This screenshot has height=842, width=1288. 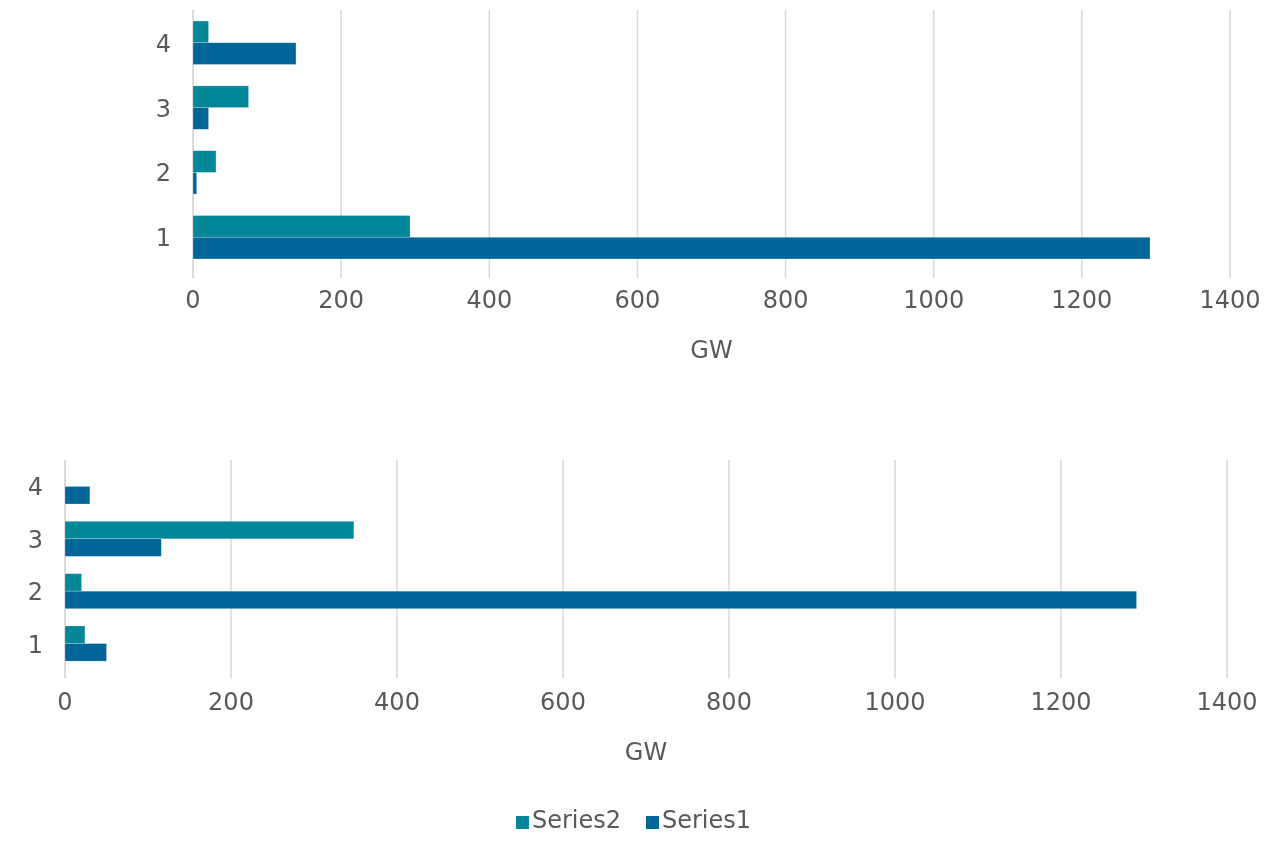 What do you see at coordinates (577, 820) in the screenshot?
I see `legend-label: Series2` at bounding box center [577, 820].